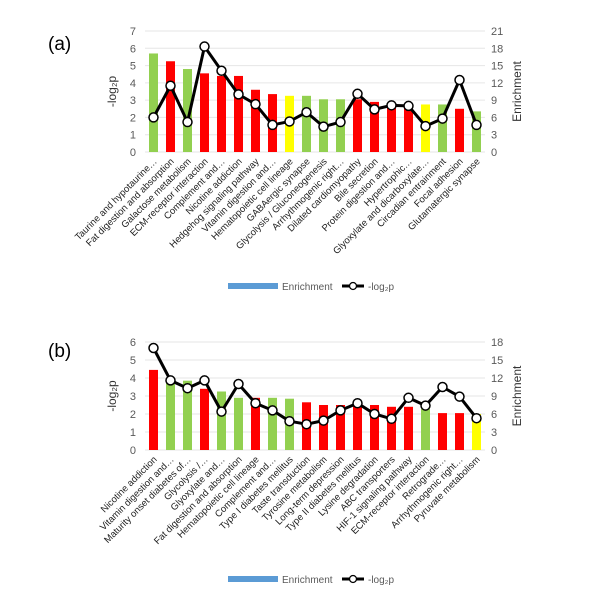  I want to click on y2-axis-label: Enrichment, so click(517, 395).